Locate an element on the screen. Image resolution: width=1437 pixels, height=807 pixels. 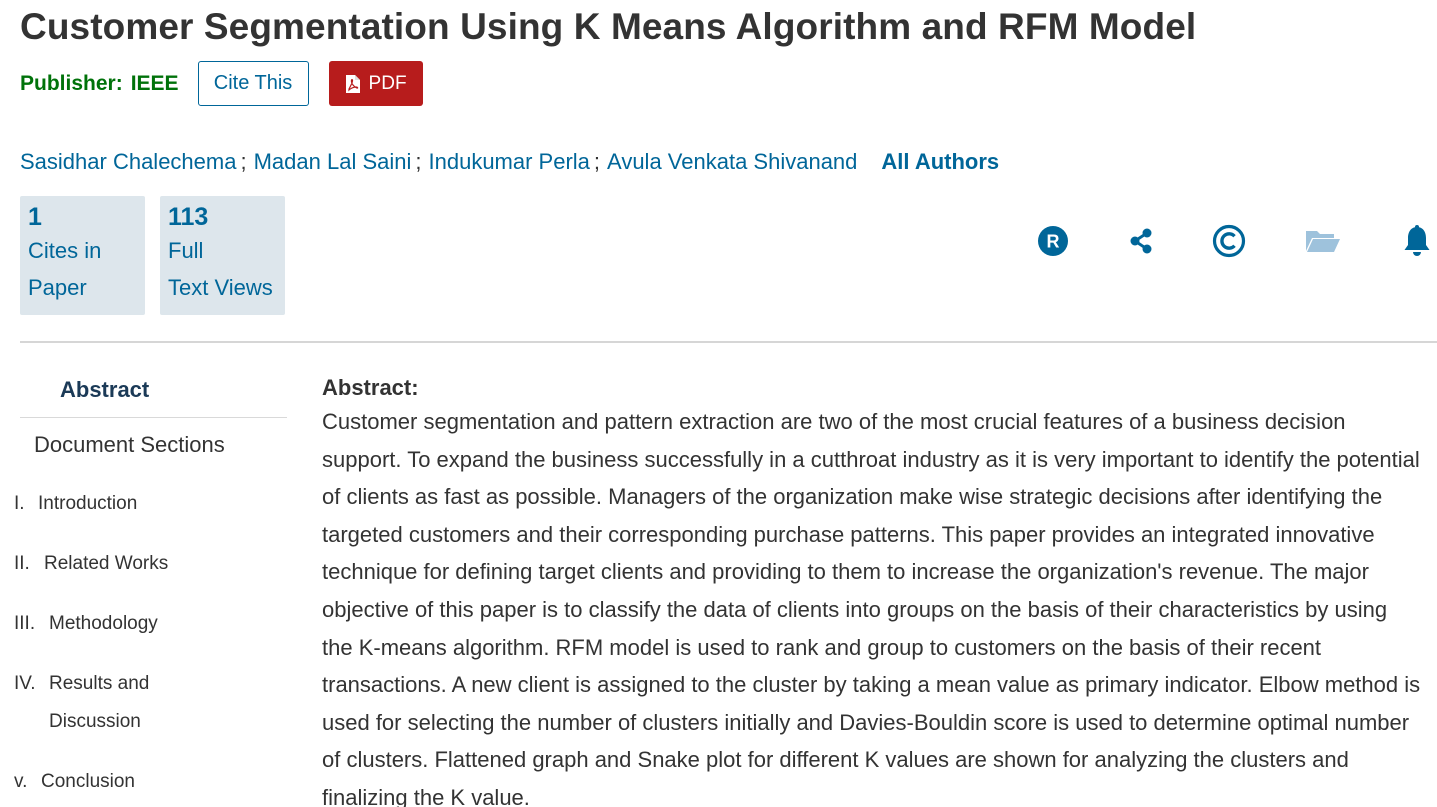
pdf-button: PDF is located at coordinates (375, 83).